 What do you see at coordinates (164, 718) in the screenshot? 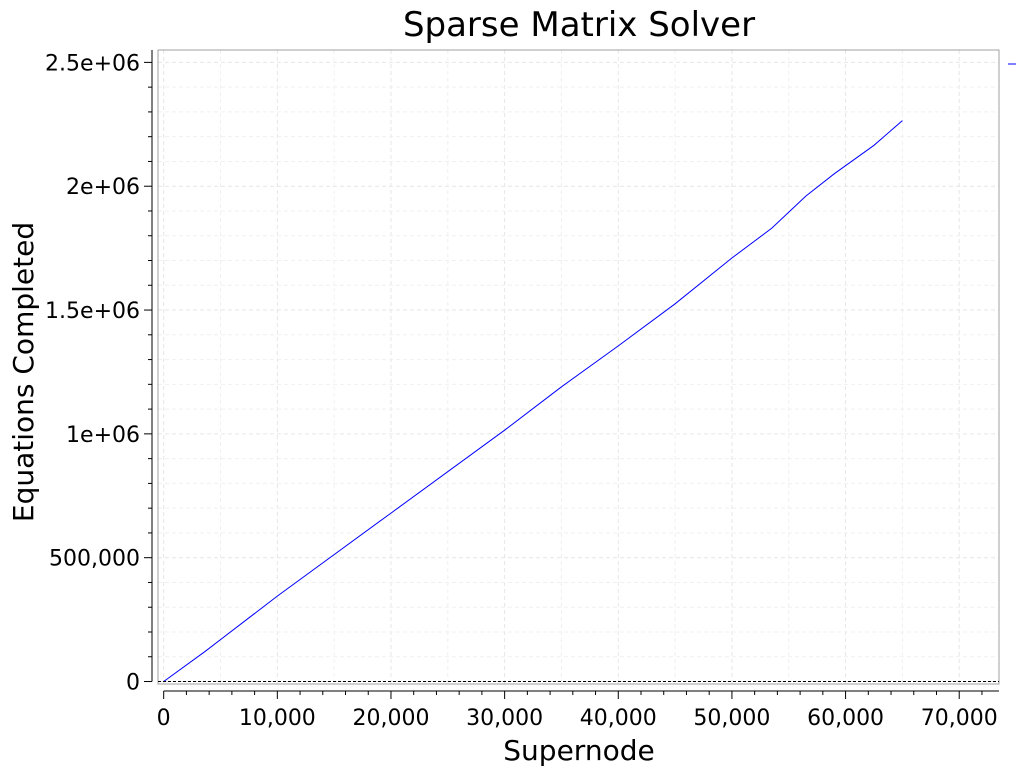
I see `x-tick-label: 0` at bounding box center [164, 718].